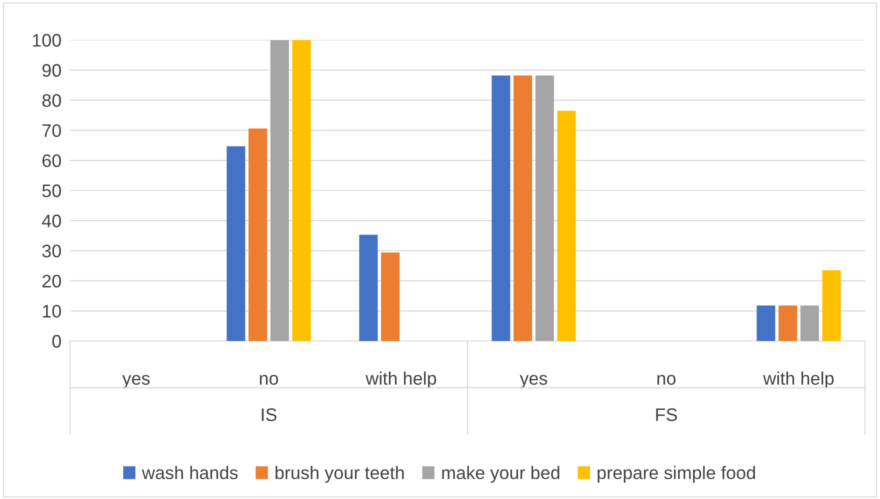 The image size is (880, 499). Describe the element at coordinates (51, 191) in the screenshot. I see `y-tick-label: 50` at that location.